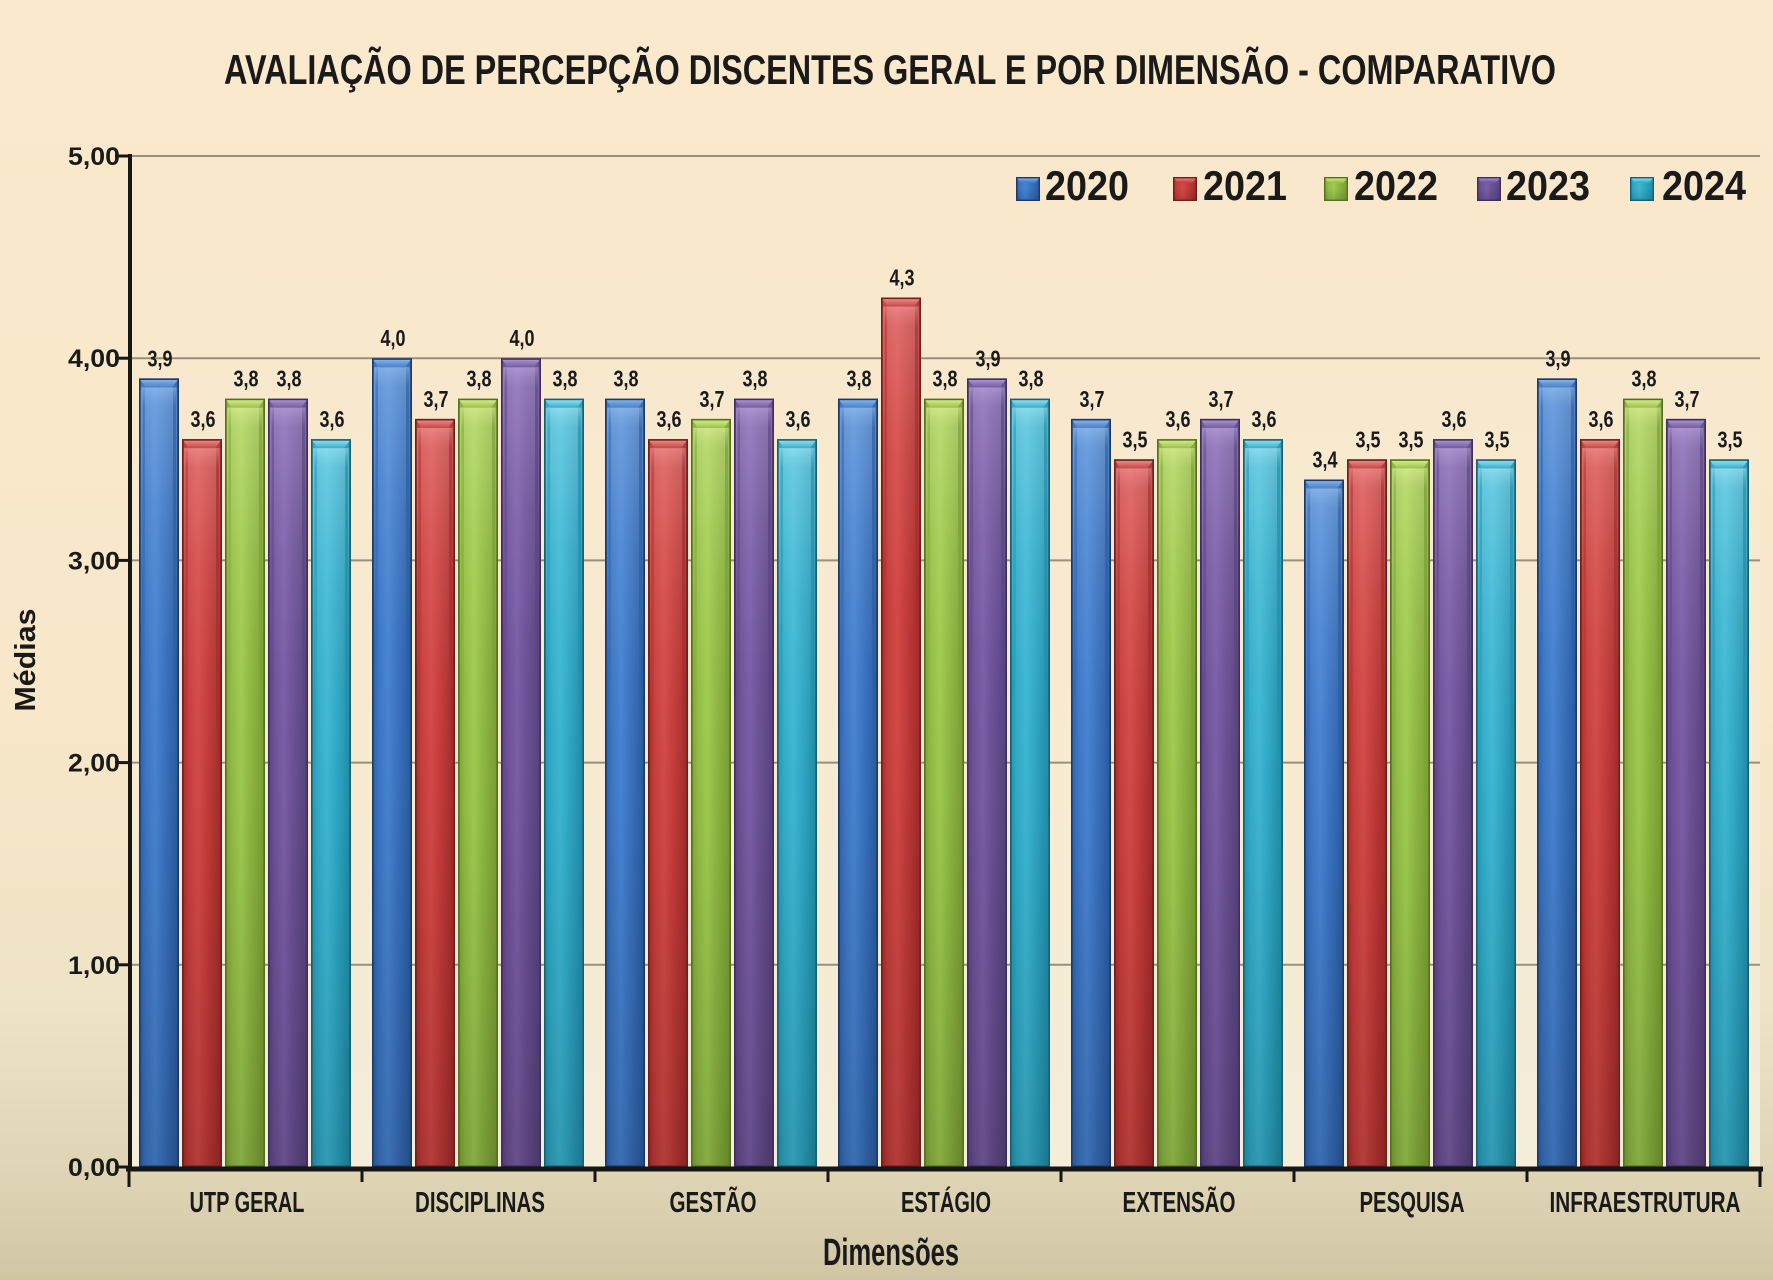 The width and height of the screenshot is (1773, 1280). Describe the element at coordinates (94, 1168) in the screenshot. I see `svg-text: 0,00` at that location.